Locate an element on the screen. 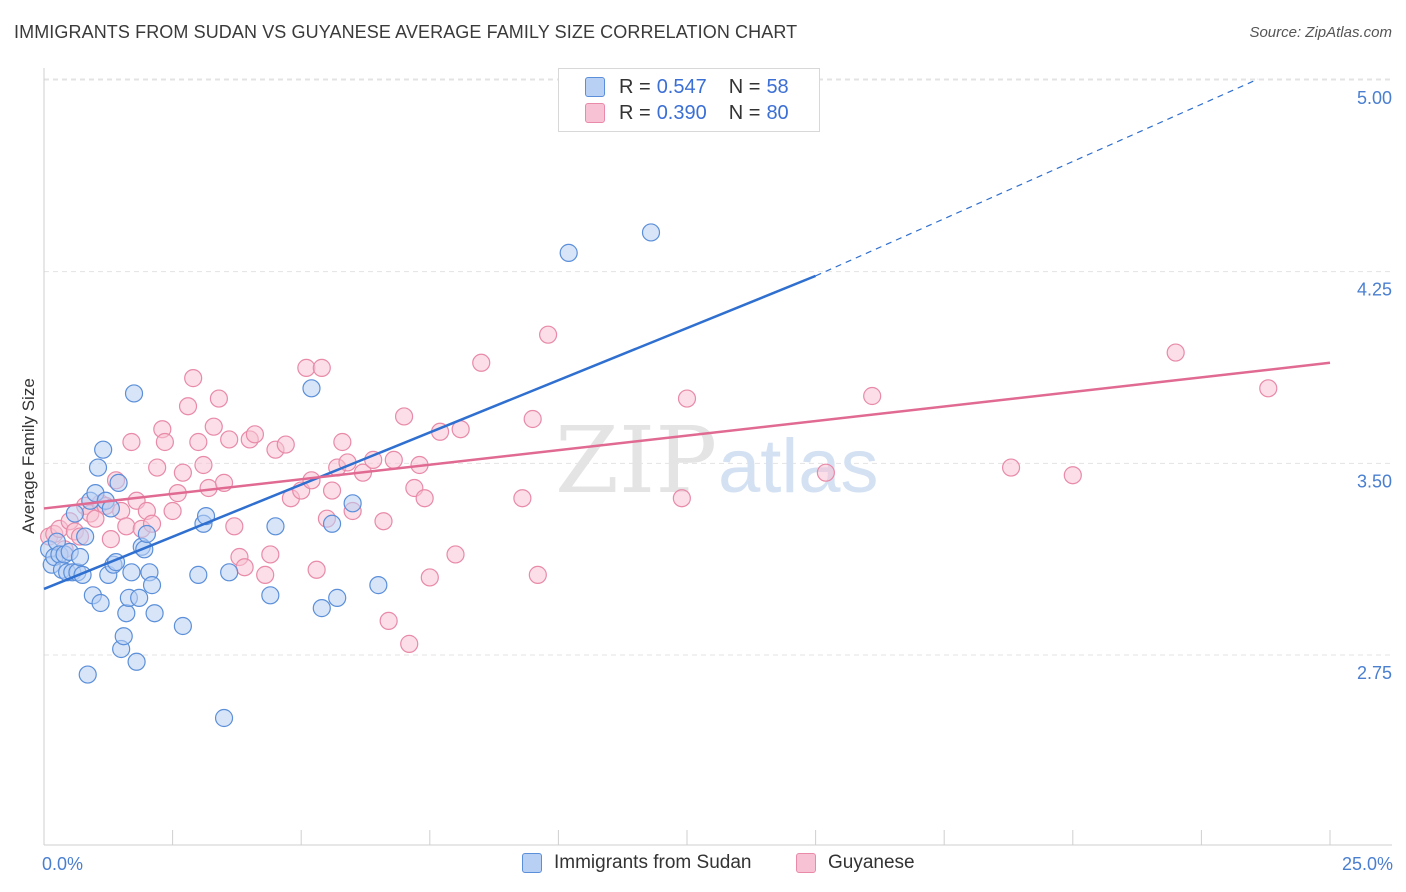 This screenshot has width=1406, height=892. series-legend: Immigrants from Sudan Guyanese is located at coordinates (703, 865).